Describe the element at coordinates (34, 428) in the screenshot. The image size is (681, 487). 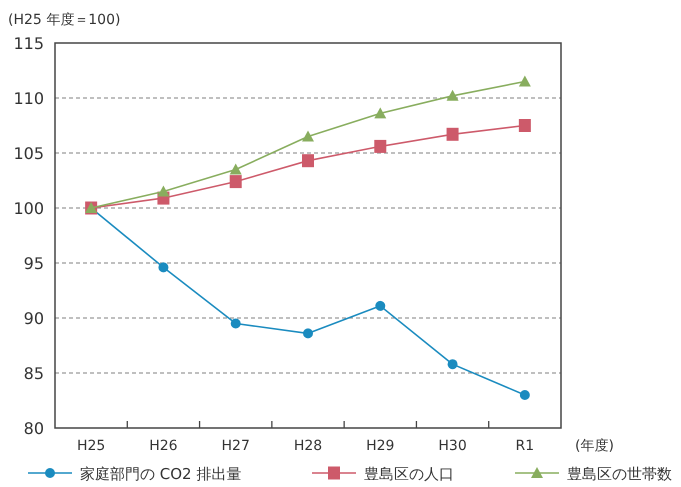
I see `y-tick-label: 80` at that location.